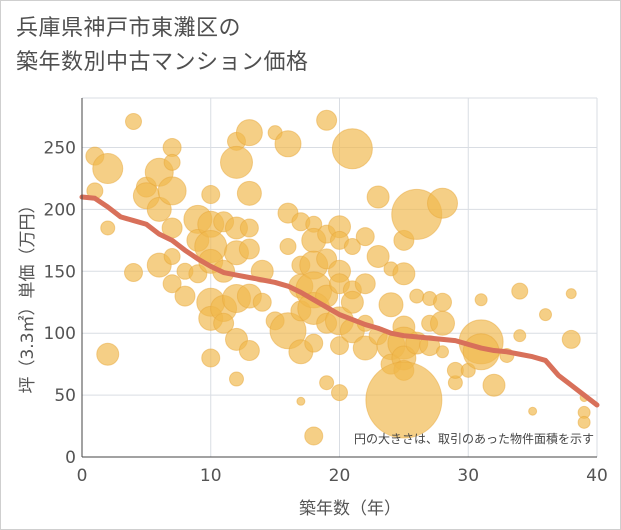  I want to click on chart-title: 兵庫県神戸市東灘区の 築年数別中古マンション価格, so click(162, 46).